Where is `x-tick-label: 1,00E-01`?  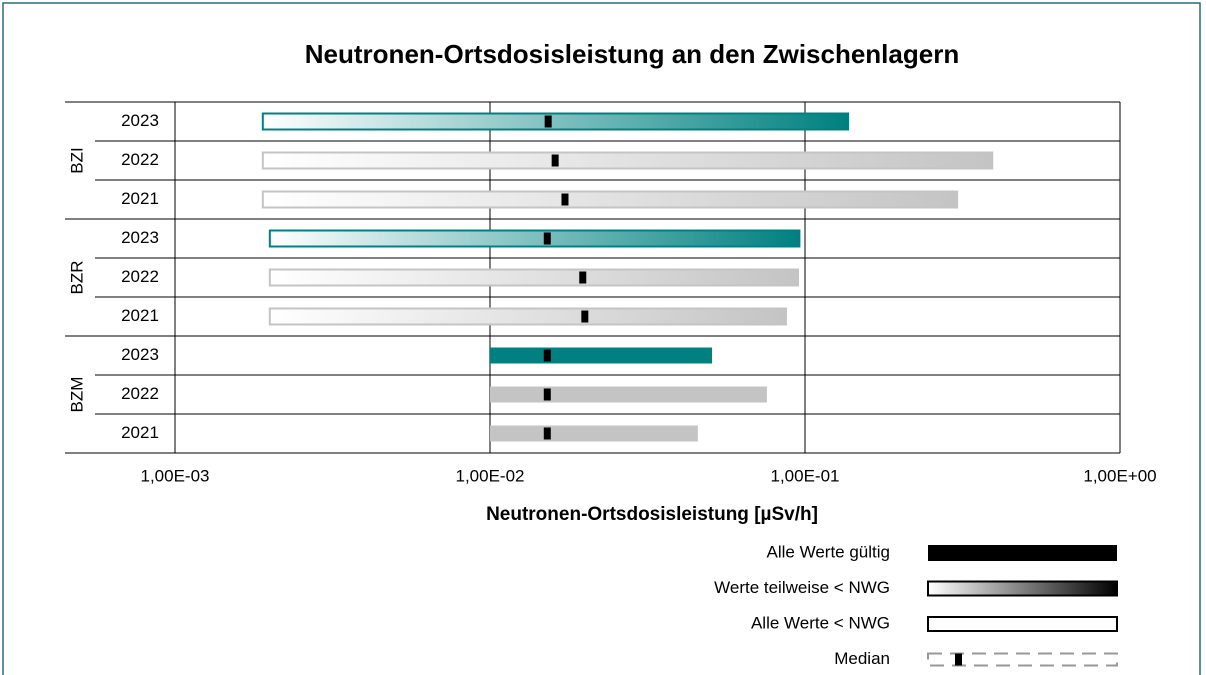
x-tick-label: 1,00E-01 is located at coordinates (805, 475).